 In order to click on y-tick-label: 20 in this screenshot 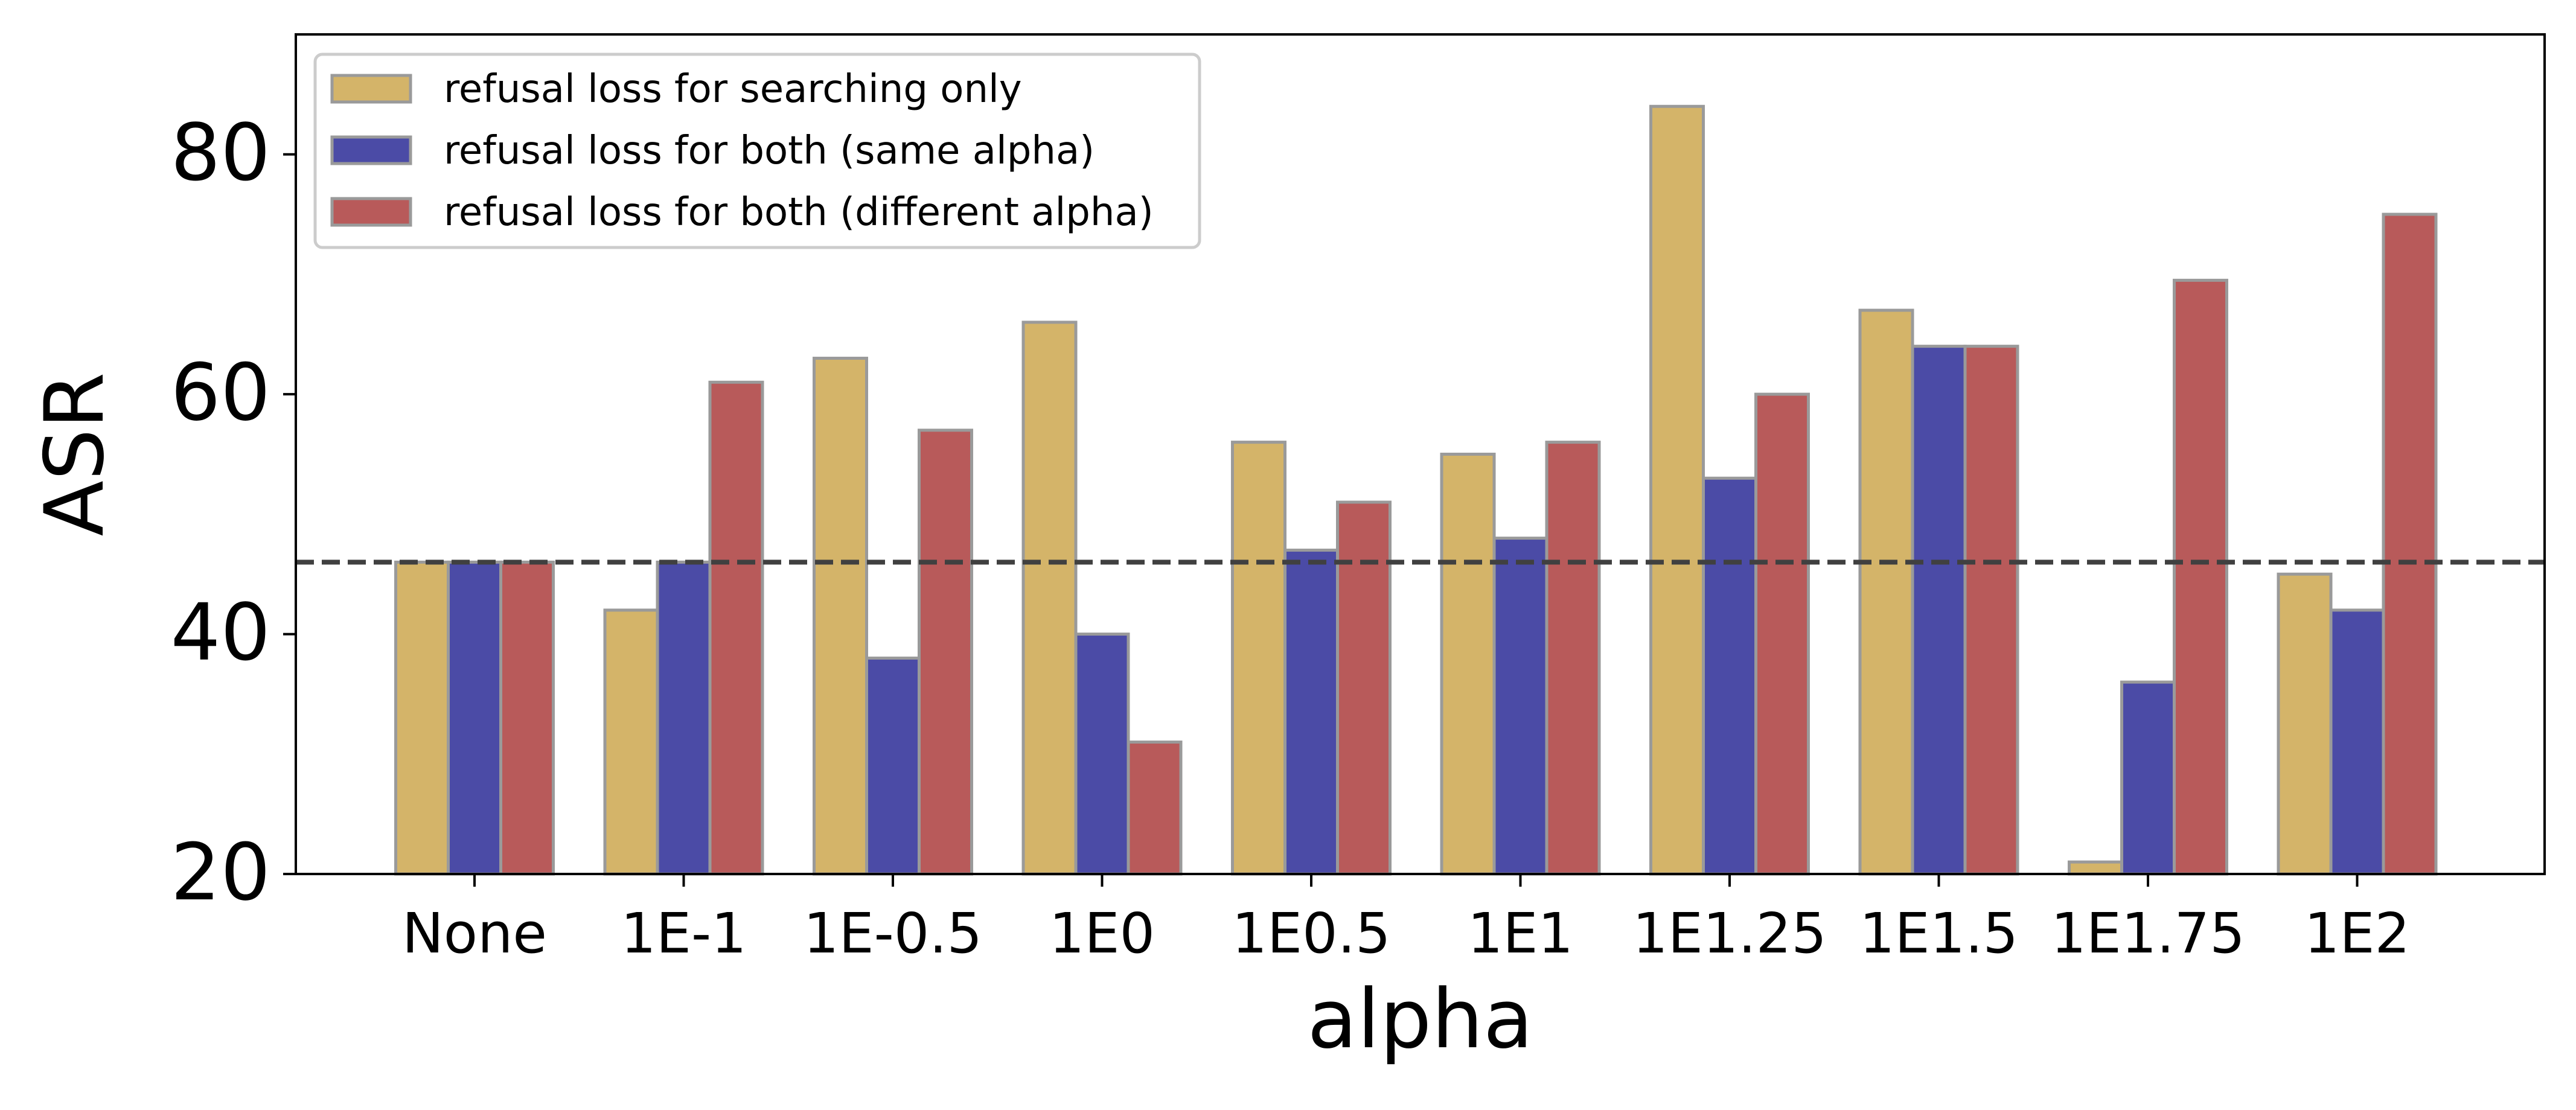, I will do `click(221, 872)`.